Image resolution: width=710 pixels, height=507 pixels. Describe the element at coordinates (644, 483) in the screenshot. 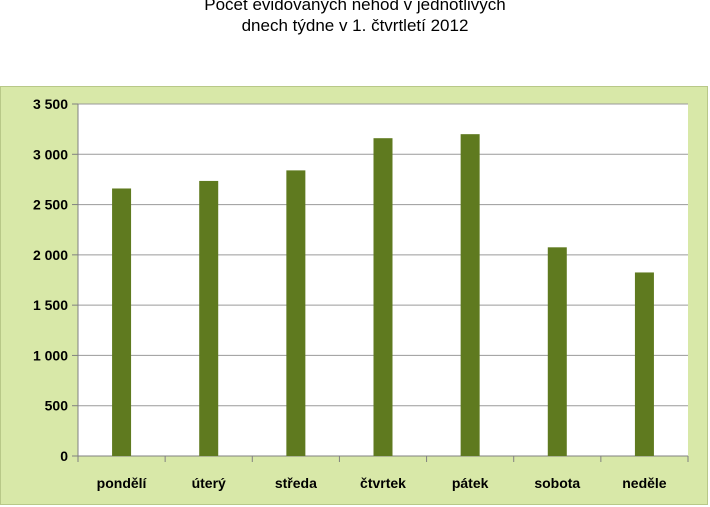

I see `x-tick-label-neděle: neděle` at that location.